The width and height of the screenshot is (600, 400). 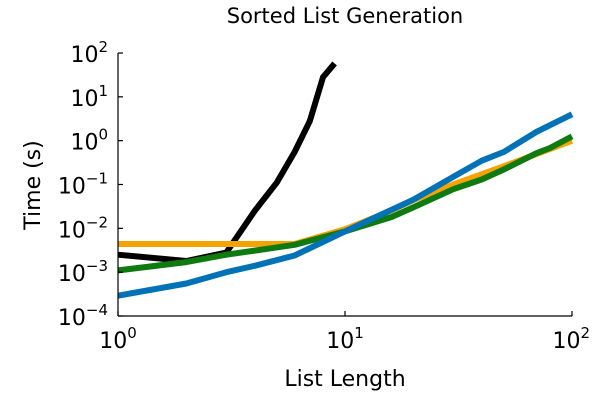 I want to click on y-tick-label: 10⁻², so click(x=83, y=228).